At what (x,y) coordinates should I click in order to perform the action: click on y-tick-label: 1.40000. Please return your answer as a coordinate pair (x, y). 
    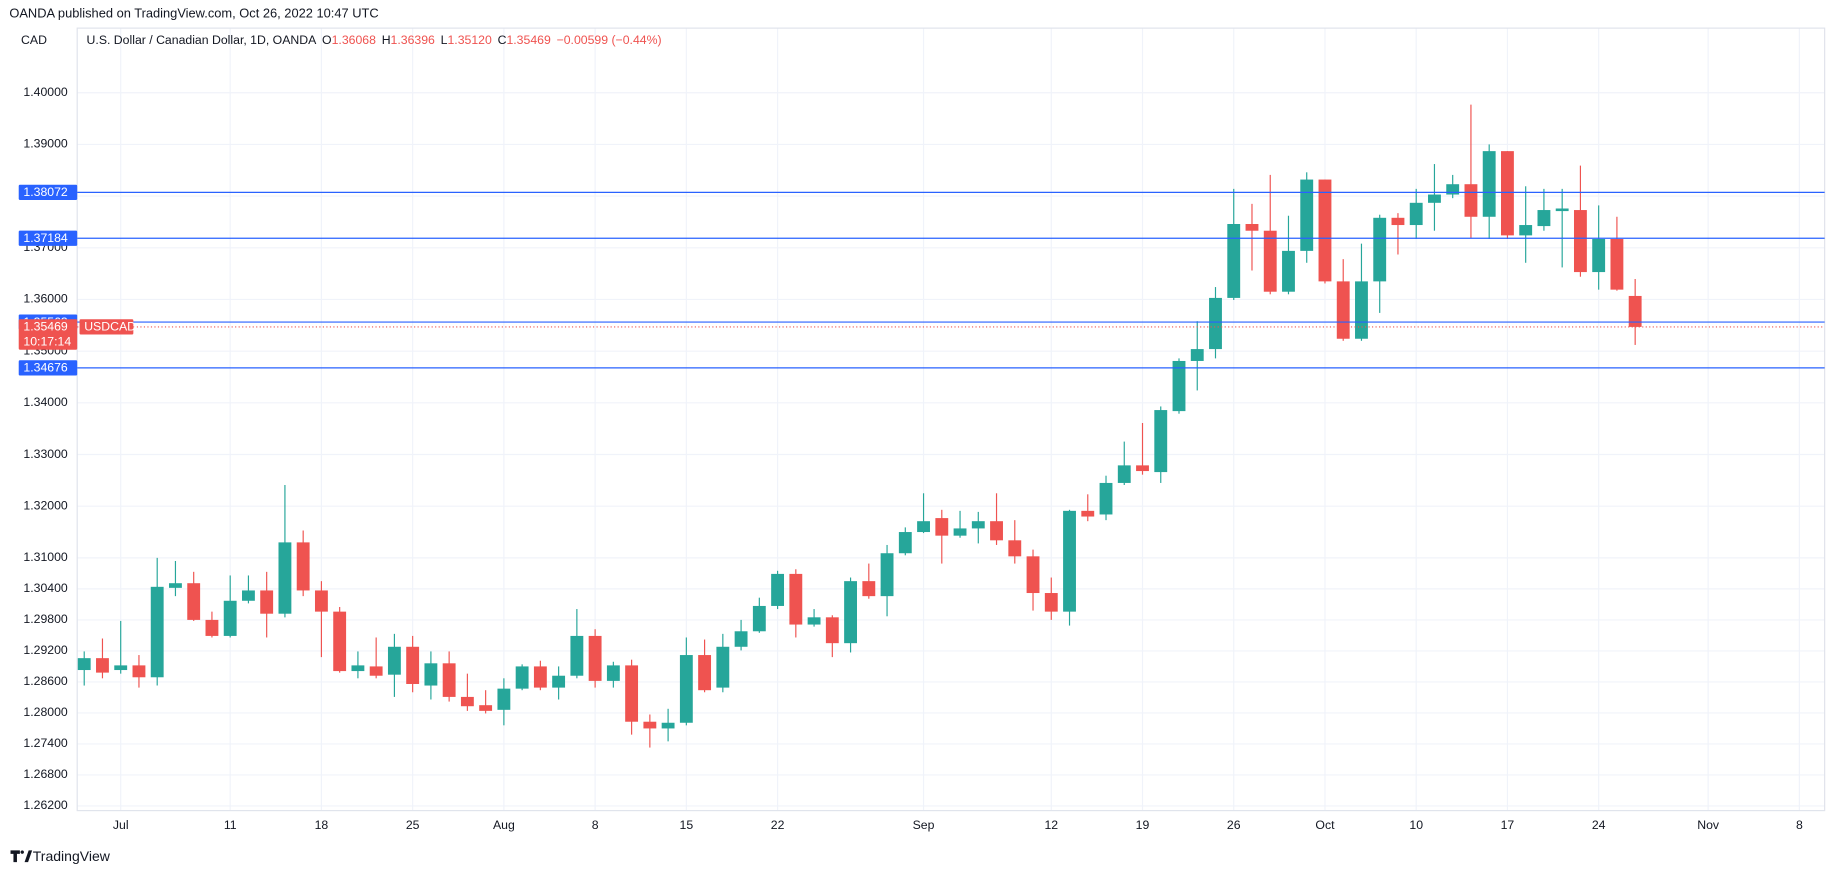
    Looking at the image, I should click on (45, 92).